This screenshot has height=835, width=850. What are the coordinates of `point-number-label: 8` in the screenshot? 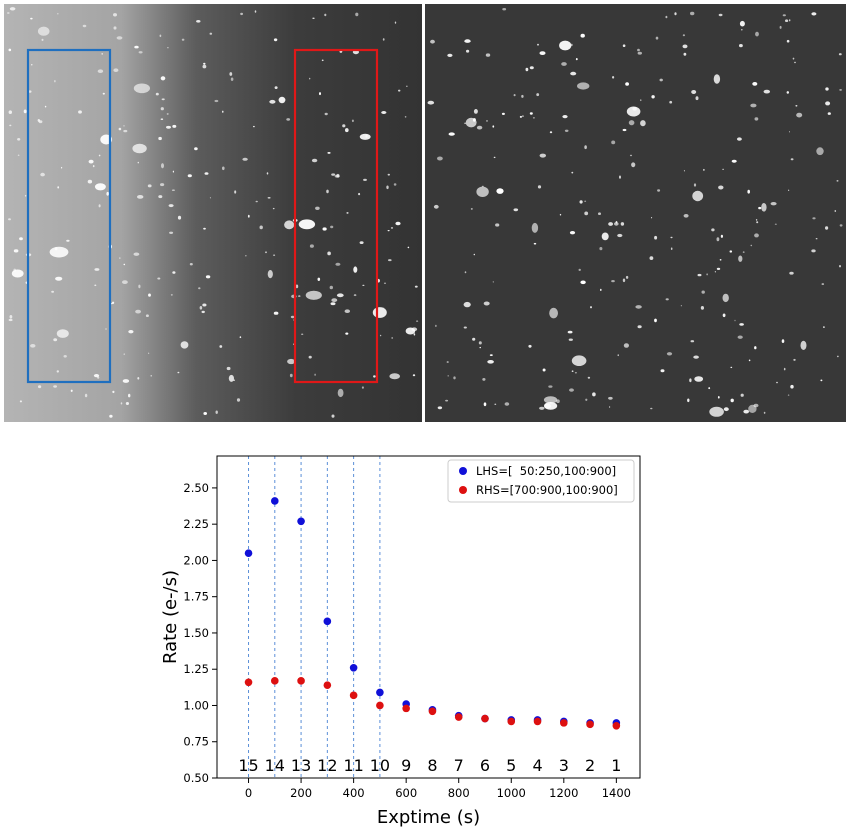 It's located at (432, 765).